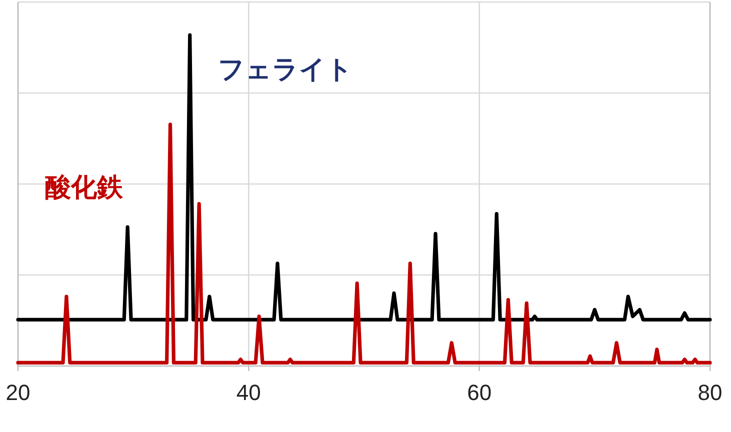  What do you see at coordinates (248, 392) in the screenshot?
I see `x-tick-label: 40` at bounding box center [248, 392].